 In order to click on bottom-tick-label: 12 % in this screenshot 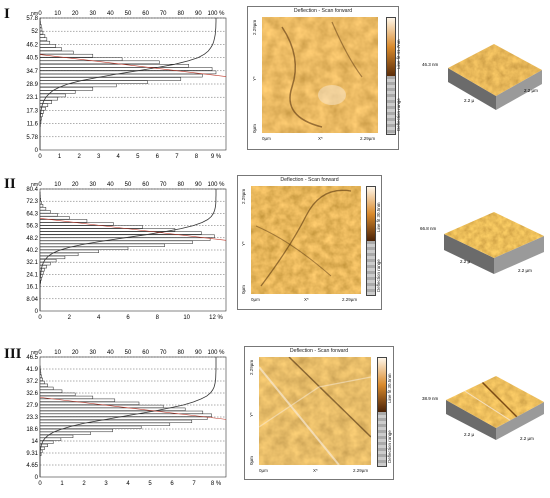, I will do `click(216, 318)`.